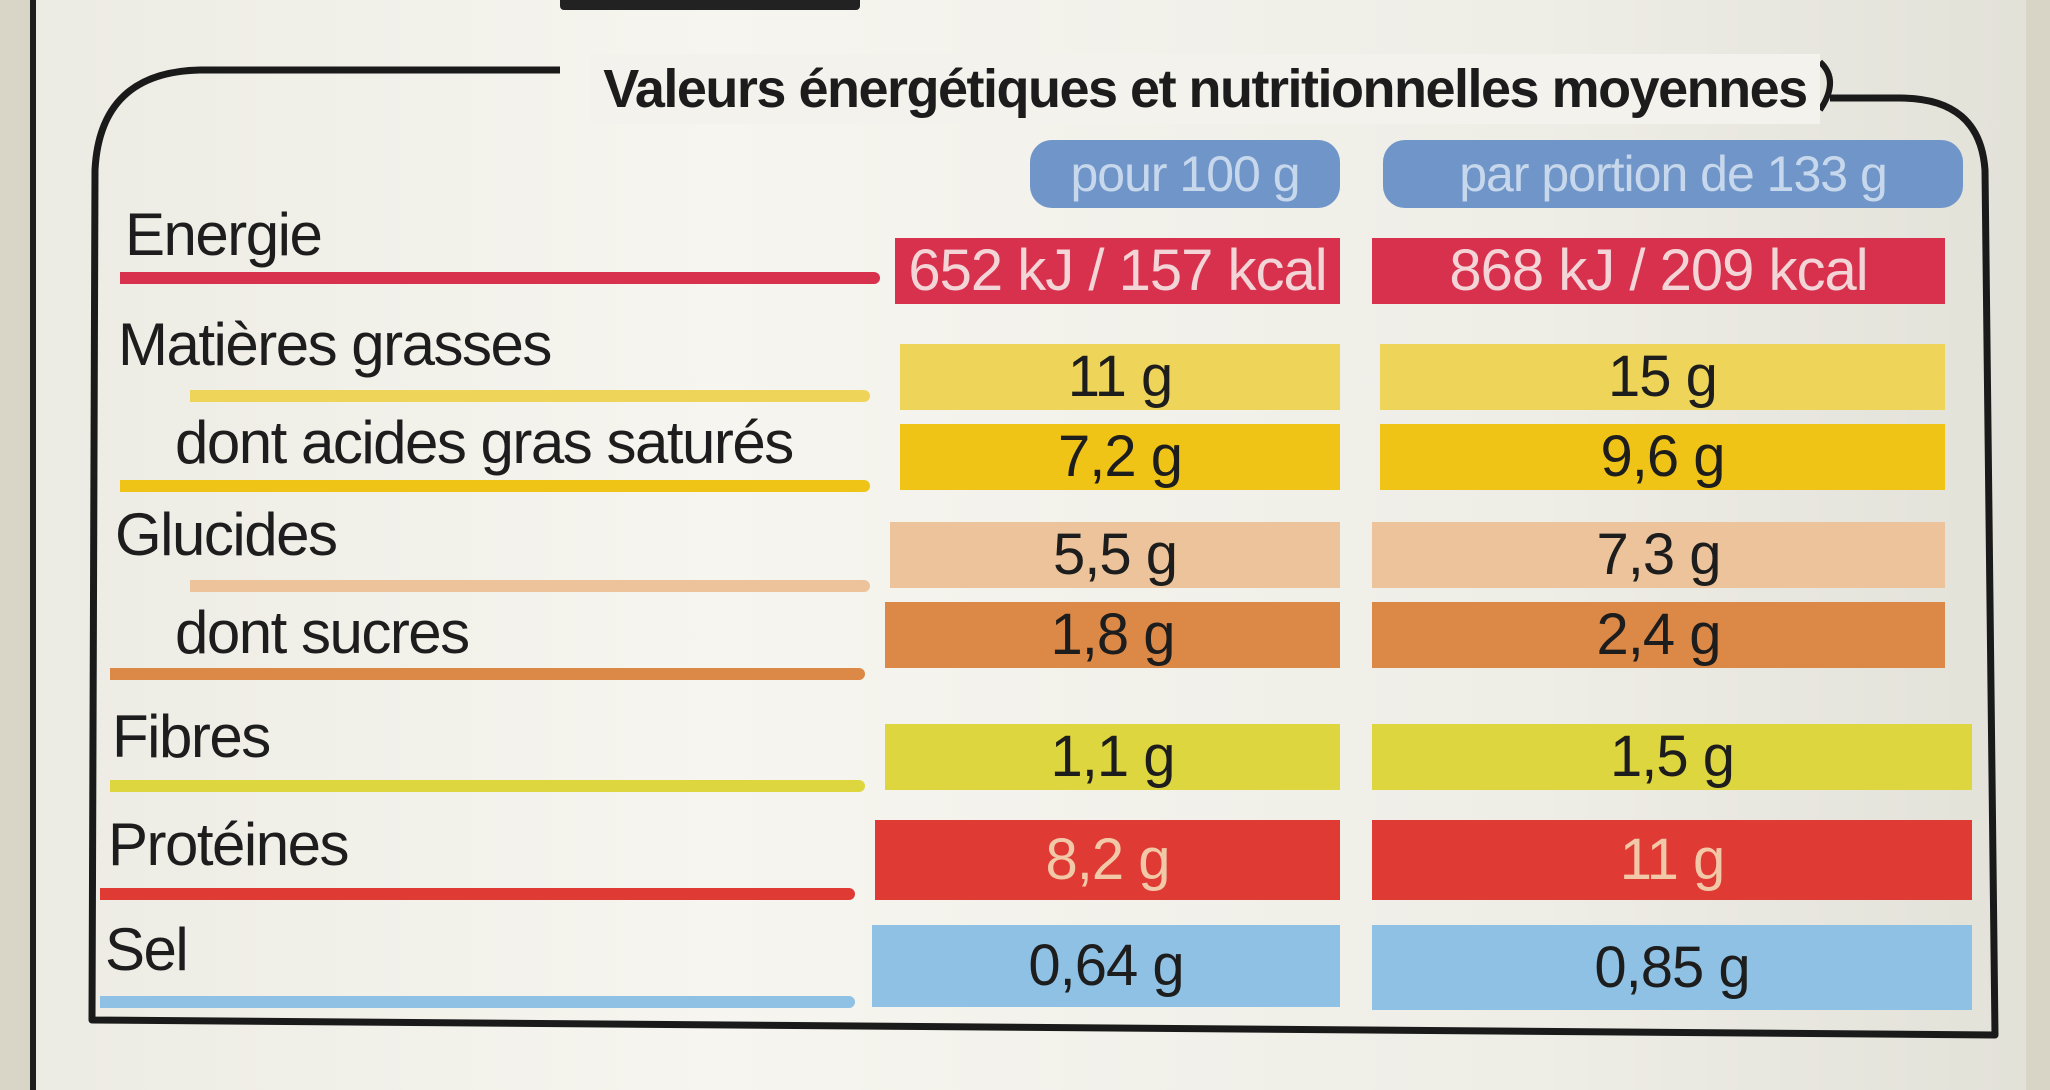 The height and width of the screenshot is (1090, 2050). I want to click on row-underline-sucres, so click(487, 674).